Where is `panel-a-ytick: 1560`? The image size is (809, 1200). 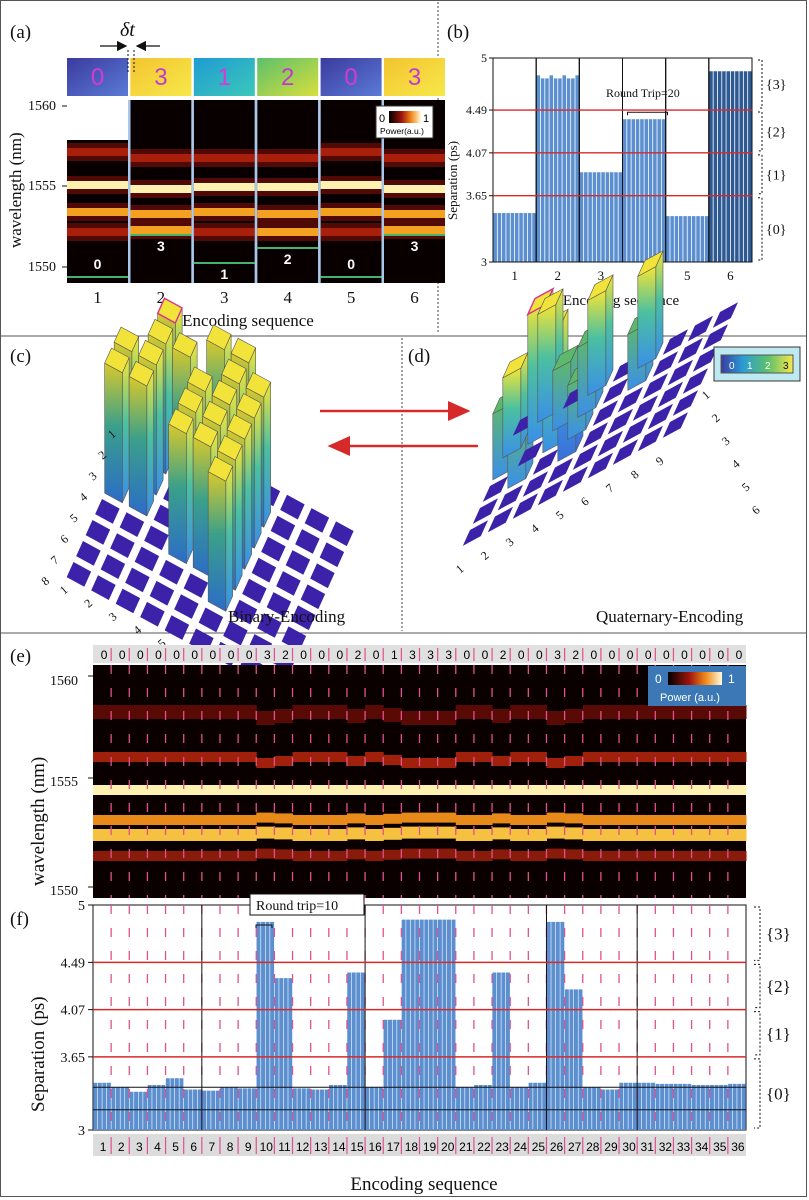 panel-a-ytick: 1560 is located at coordinates (42, 106).